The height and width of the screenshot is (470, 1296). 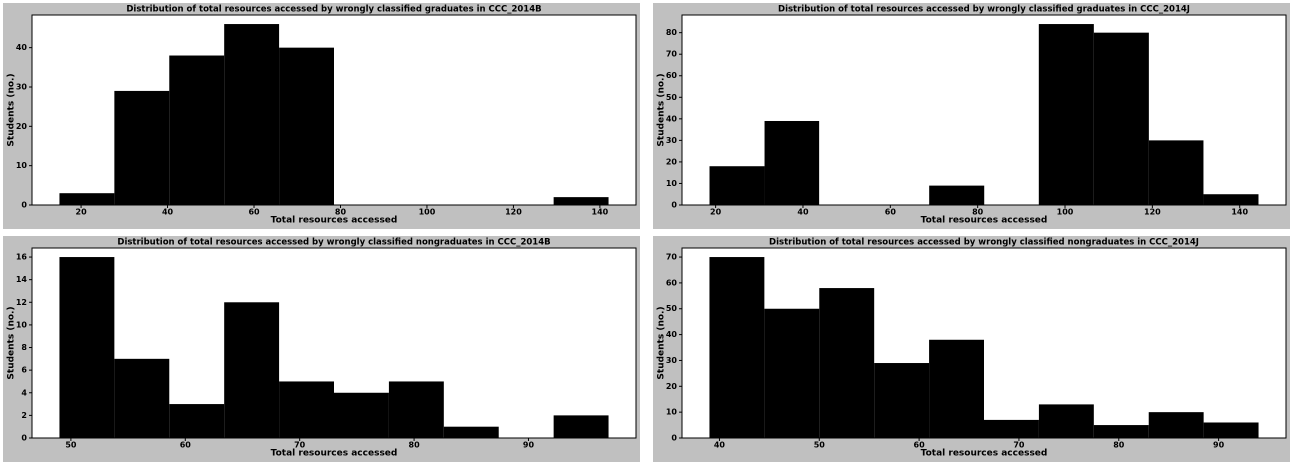 What do you see at coordinates (1239, 212) in the screenshot?
I see `x-tick-label: 140` at bounding box center [1239, 212].